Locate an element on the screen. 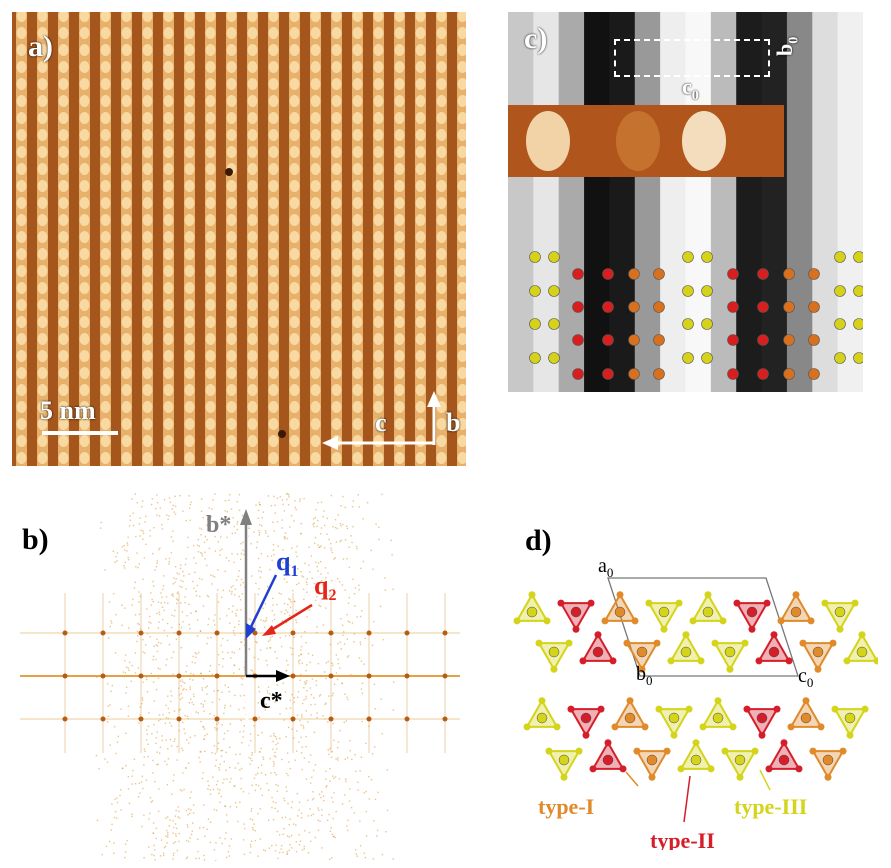 The image size is (891, 868). q1-arrow is located at coordinates (262, 604).